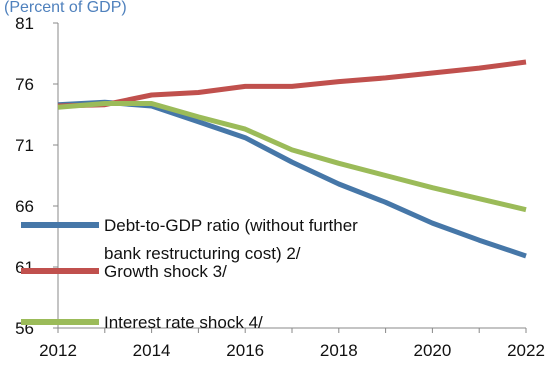 This screenshot has width=550, height=366. What do you see at coordinates (183, 322) in the screenshot?
I see `legend-label-3: Interest rate shock 4/` at bounding box center [183, 322].